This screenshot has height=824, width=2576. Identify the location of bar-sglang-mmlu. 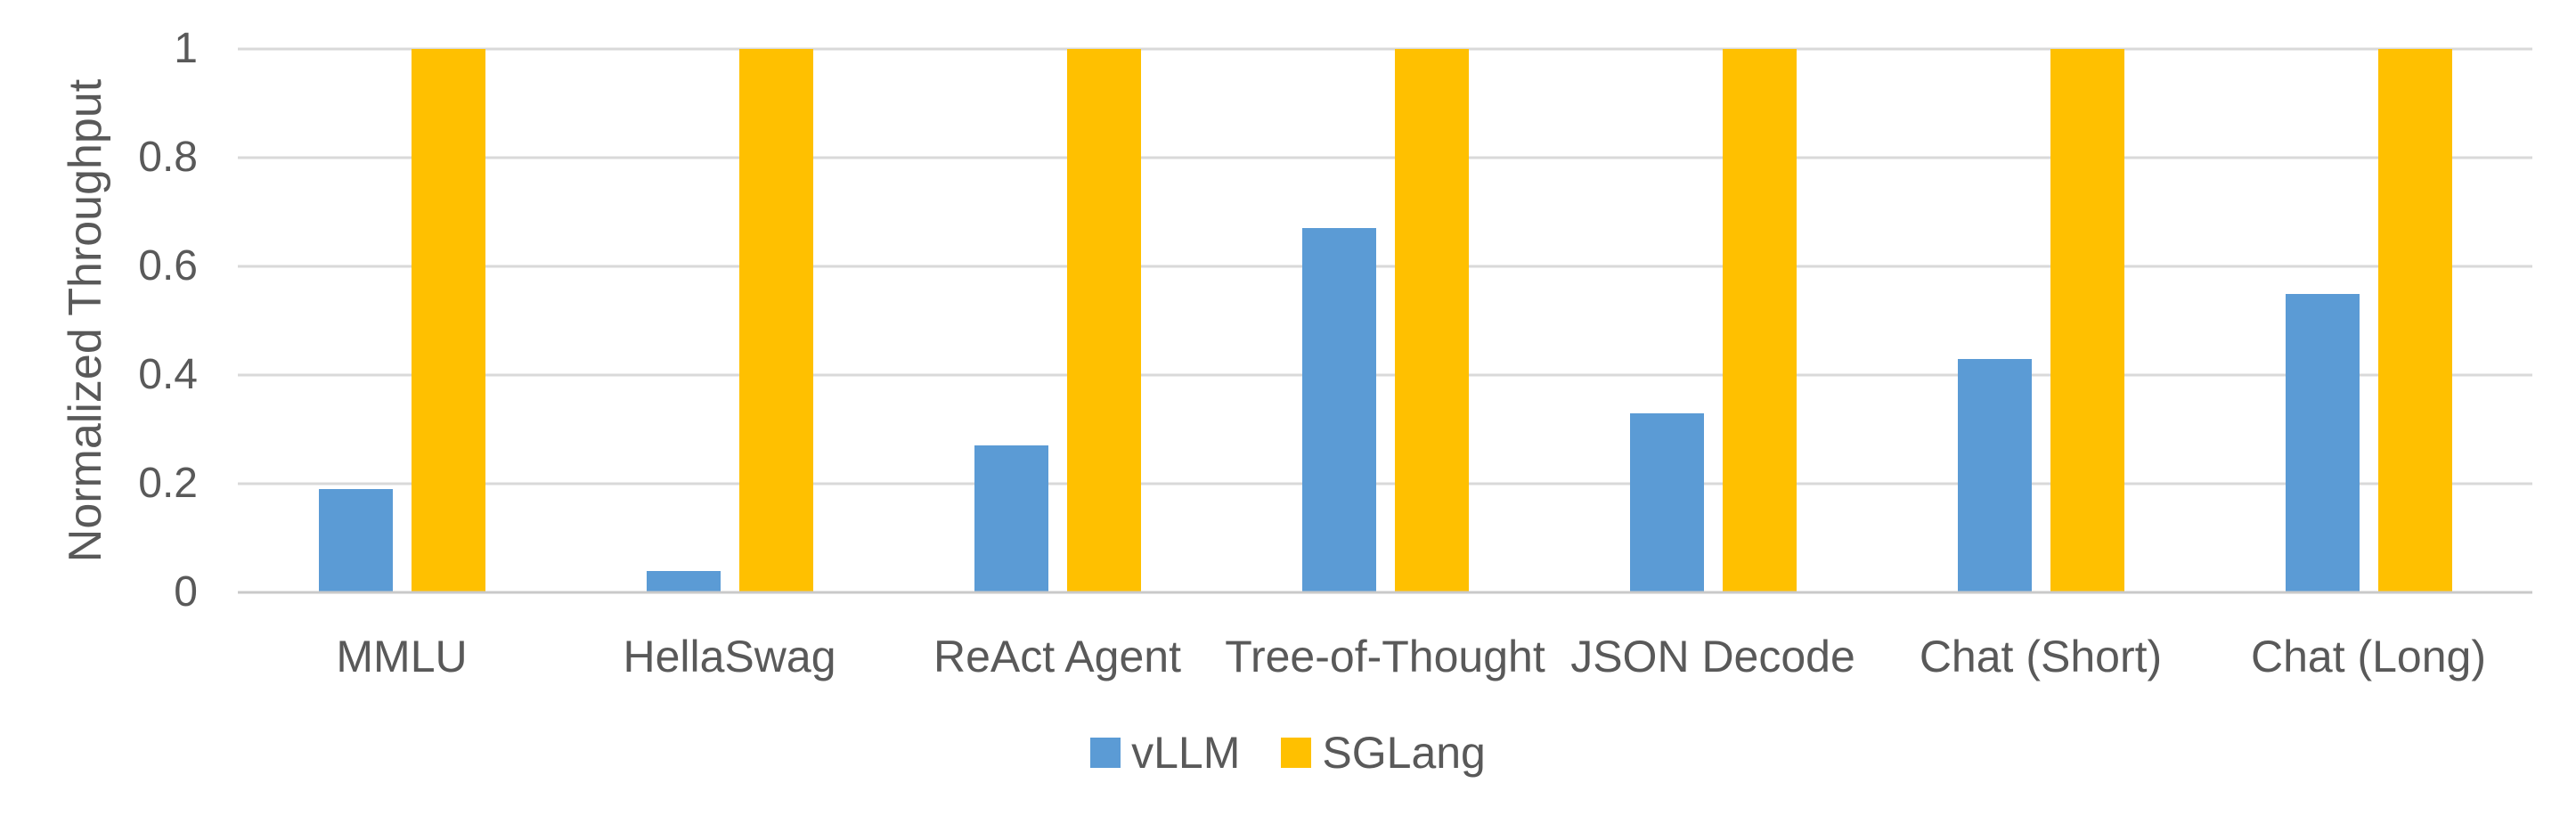
(448, 320).